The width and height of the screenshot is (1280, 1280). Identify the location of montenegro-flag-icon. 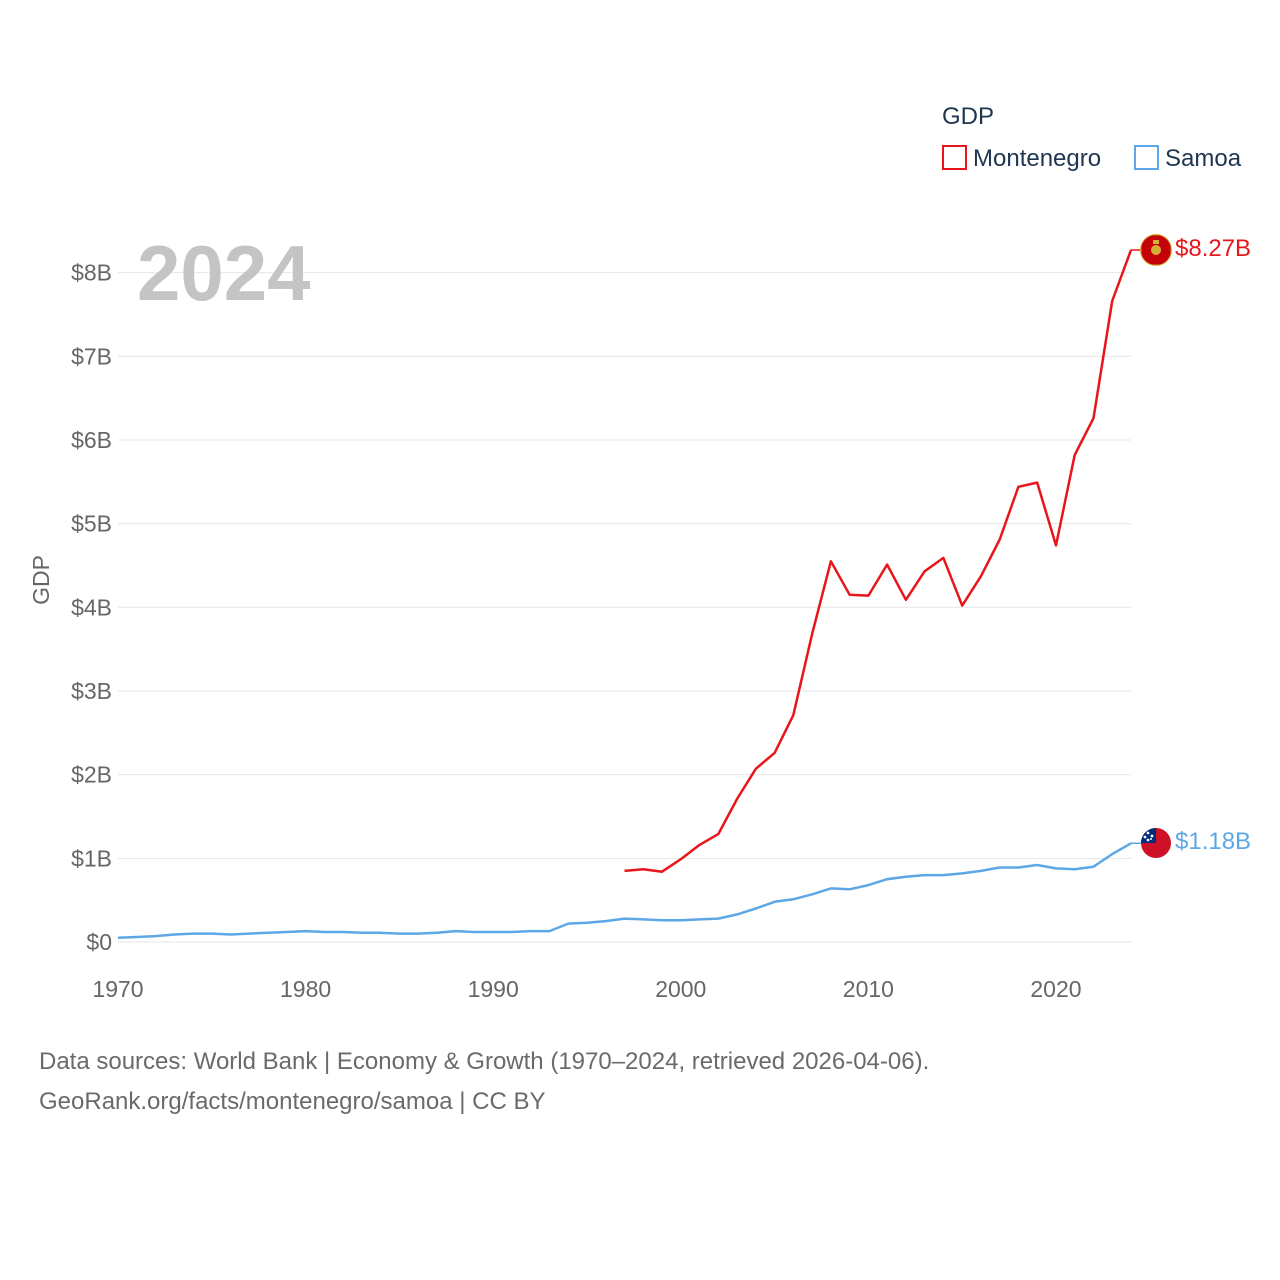
(1156, 250).